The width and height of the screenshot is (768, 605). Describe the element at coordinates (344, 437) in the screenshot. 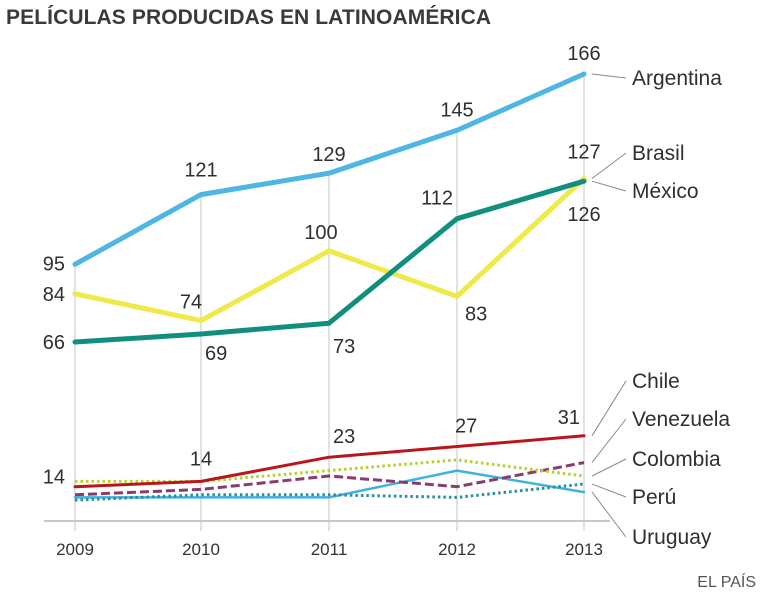

I see `data-label: 23` at that location.